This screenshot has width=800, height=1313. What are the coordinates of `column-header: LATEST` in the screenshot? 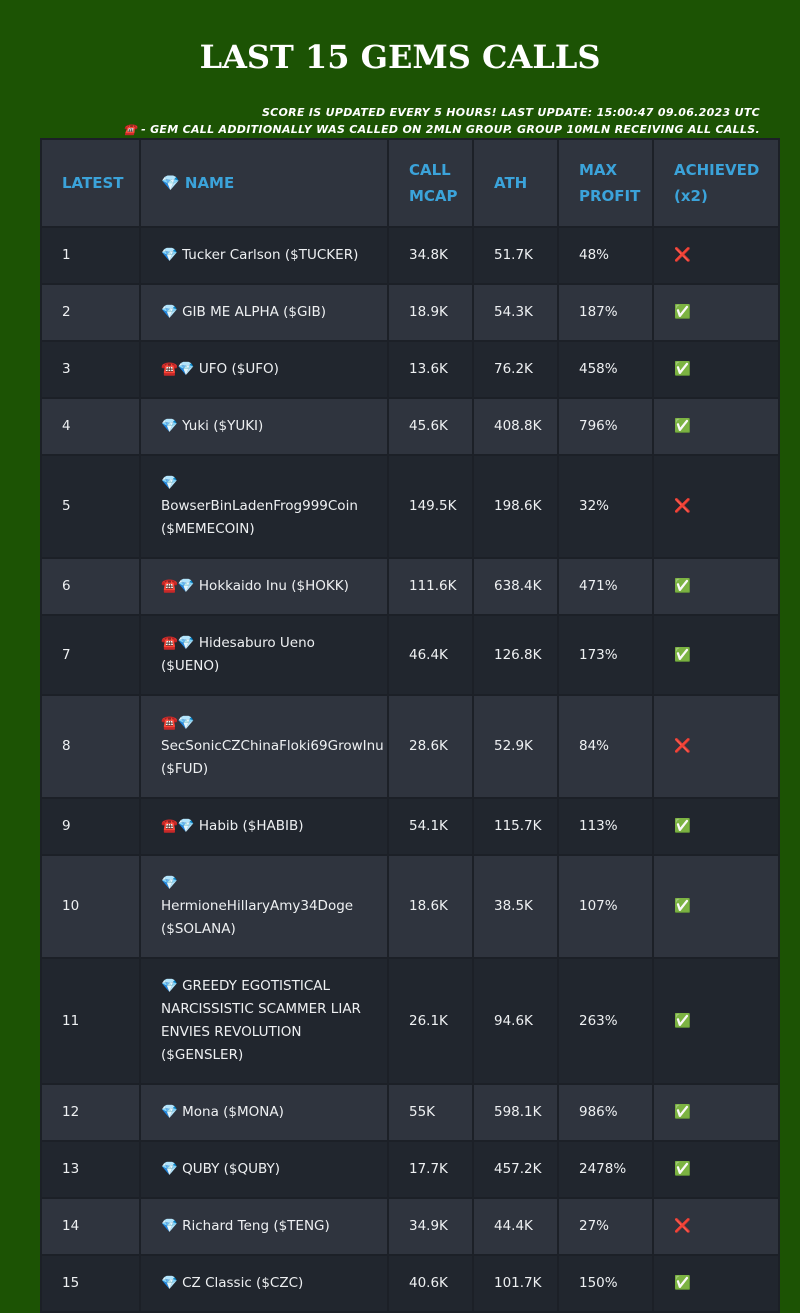 It's located at (90, 183).